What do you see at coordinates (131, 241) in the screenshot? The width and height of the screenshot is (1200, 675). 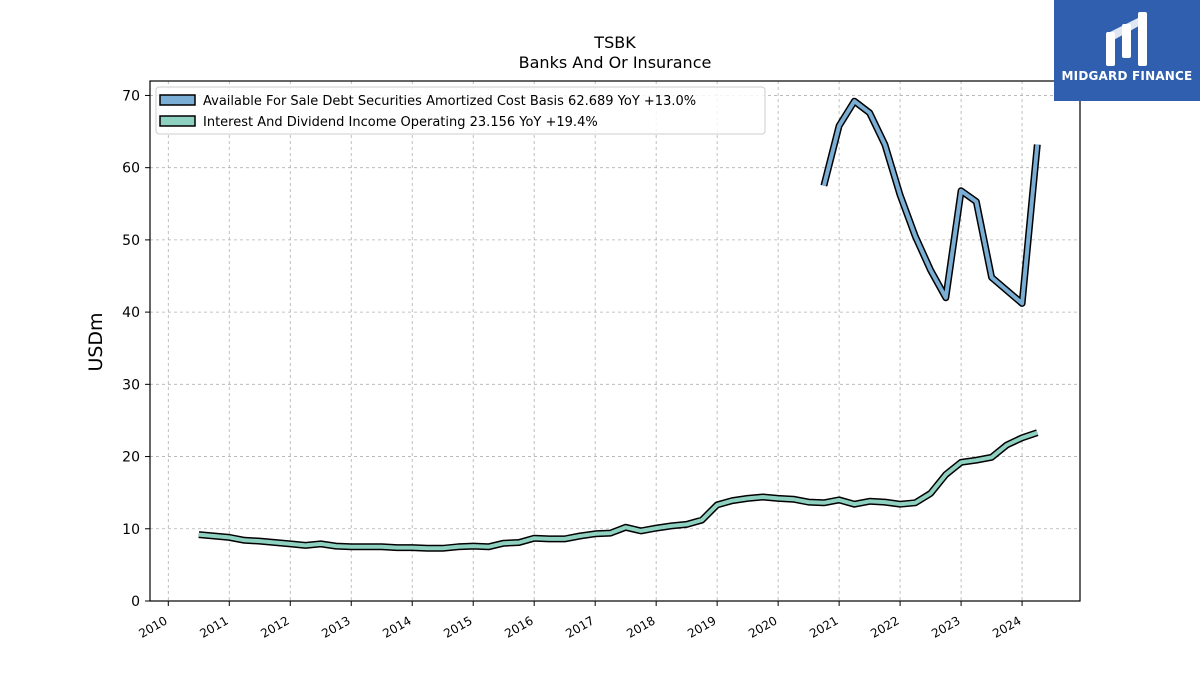 I see `y-tick-label: 50` at bounding box center [131, 241].